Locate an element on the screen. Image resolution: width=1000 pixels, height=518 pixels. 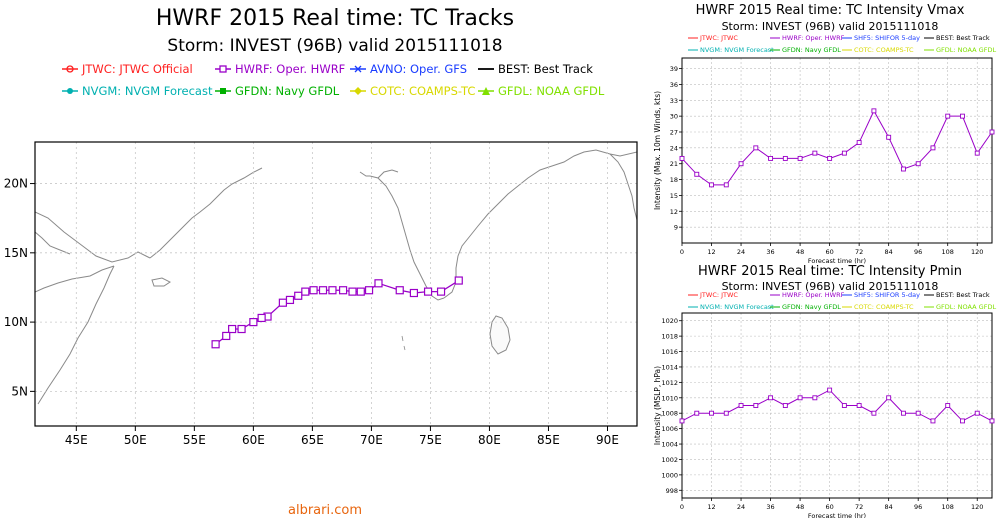
x-axis-label: Forecast time (hr) is located at coordinates (837, 261).